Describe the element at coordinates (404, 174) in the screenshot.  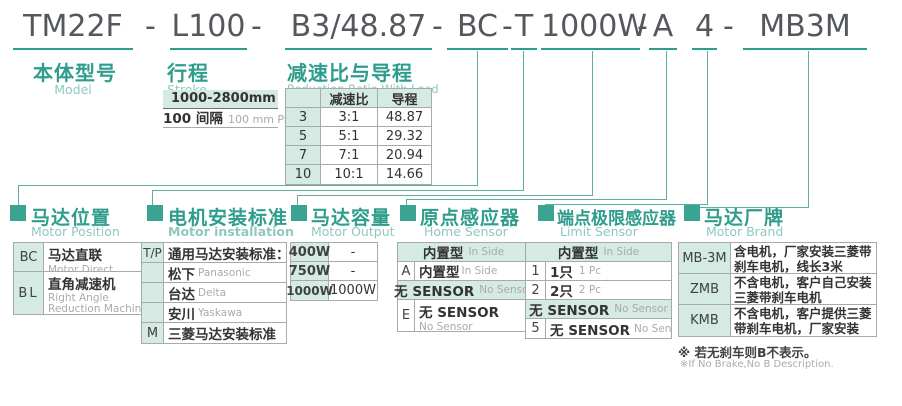
I see `lead-cell: 14.66` at that location.